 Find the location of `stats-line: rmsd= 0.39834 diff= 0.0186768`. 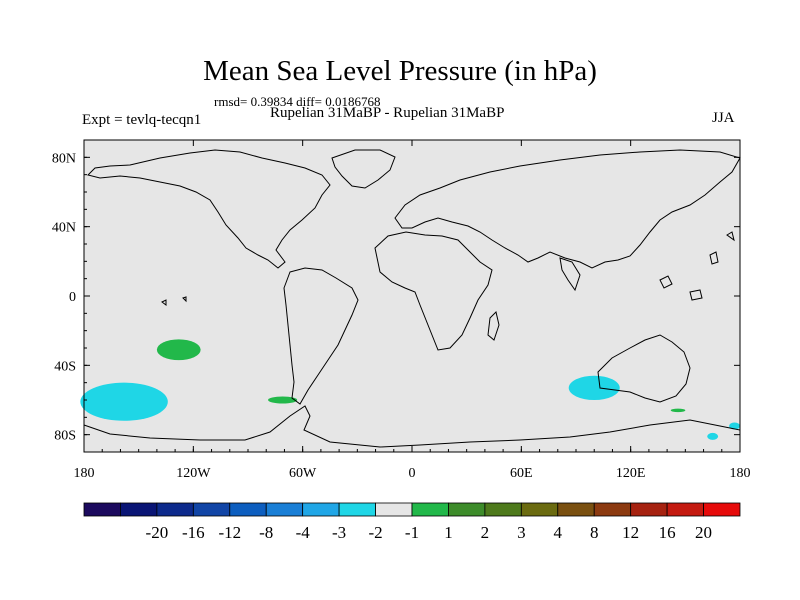

stats-line: rmsd= 0.39834 diff= 0.0186768 is located at coordinates (297, 101).